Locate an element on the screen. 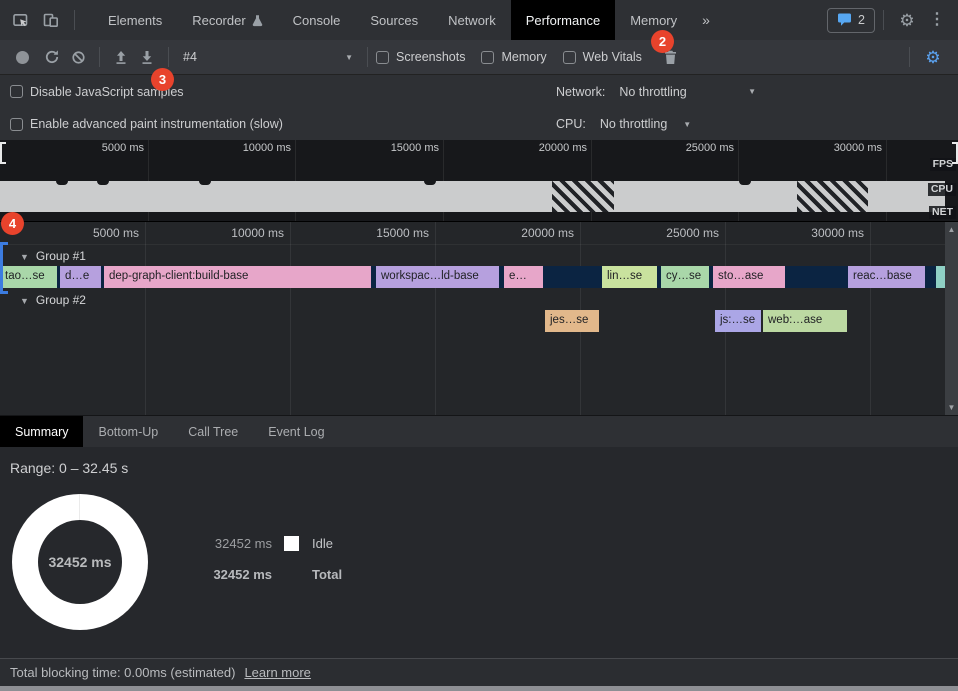  flame-event-bar: workspac…ld-base is located at coordinates (437, 277).